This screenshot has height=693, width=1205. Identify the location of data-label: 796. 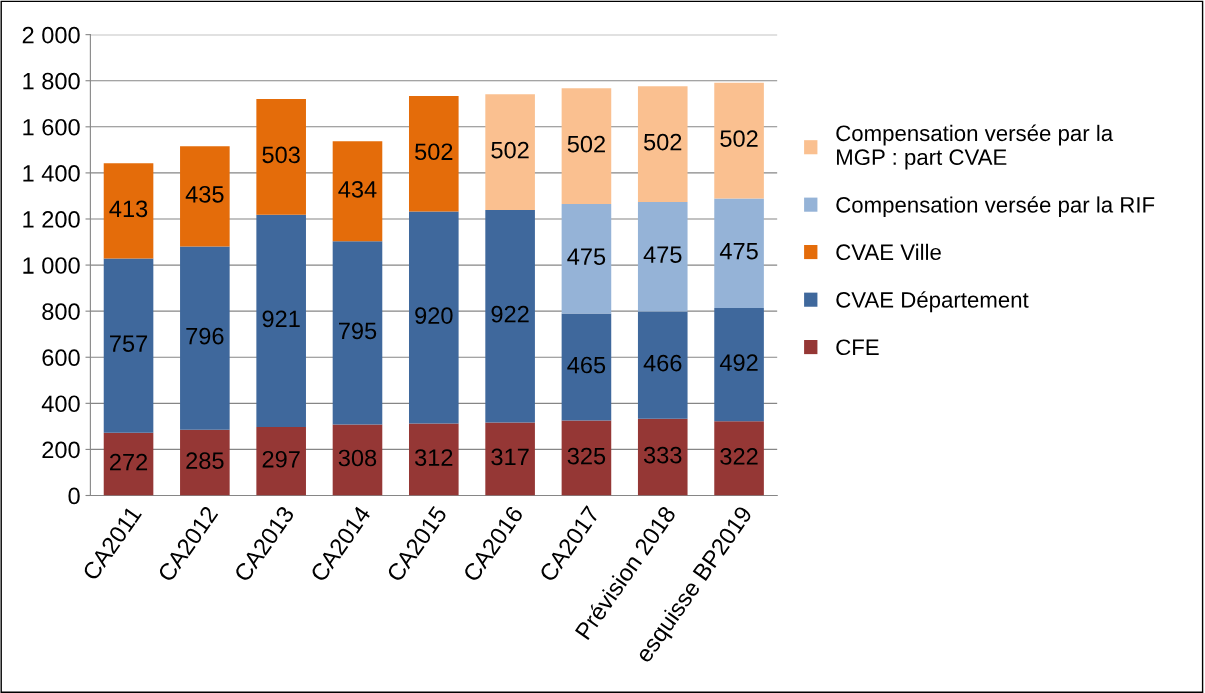
(205, 336).